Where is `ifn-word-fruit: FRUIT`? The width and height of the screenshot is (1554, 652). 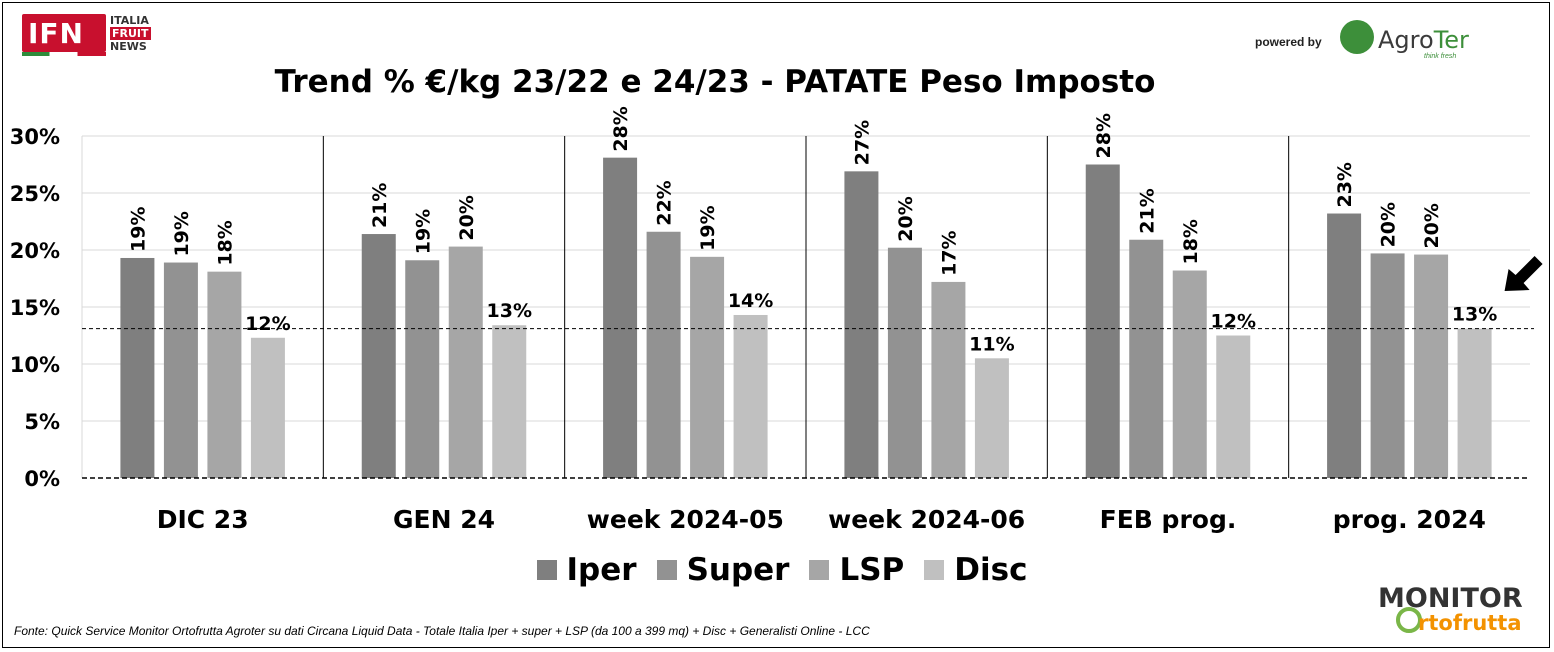 ifn-word-fruit: FRUIT is located at coordinates (130, 33).